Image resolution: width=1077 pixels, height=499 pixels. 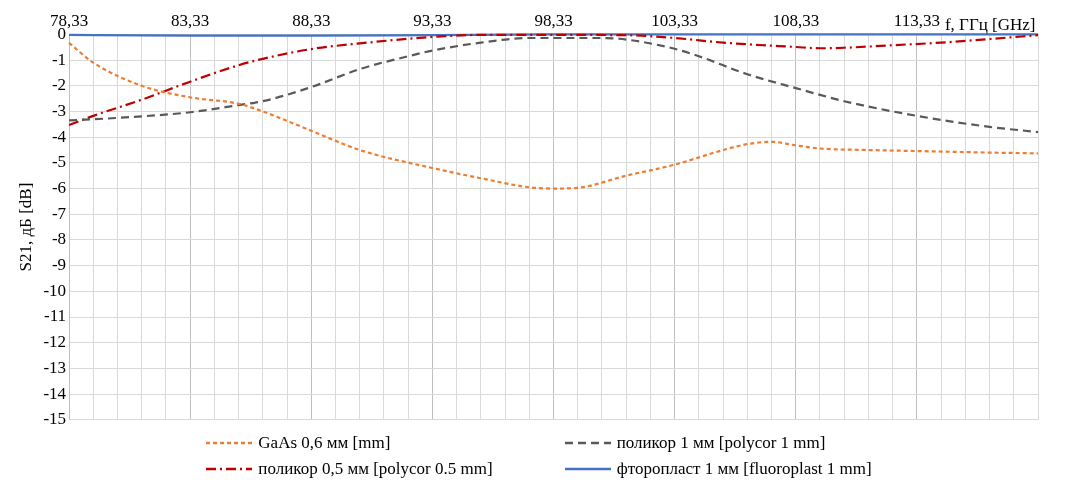 What do you see at coordinates (324, 443) in the screenshot?
I see `legend-label: GaAs 0,6 мм [mm]` at bounding box center [324, 443].